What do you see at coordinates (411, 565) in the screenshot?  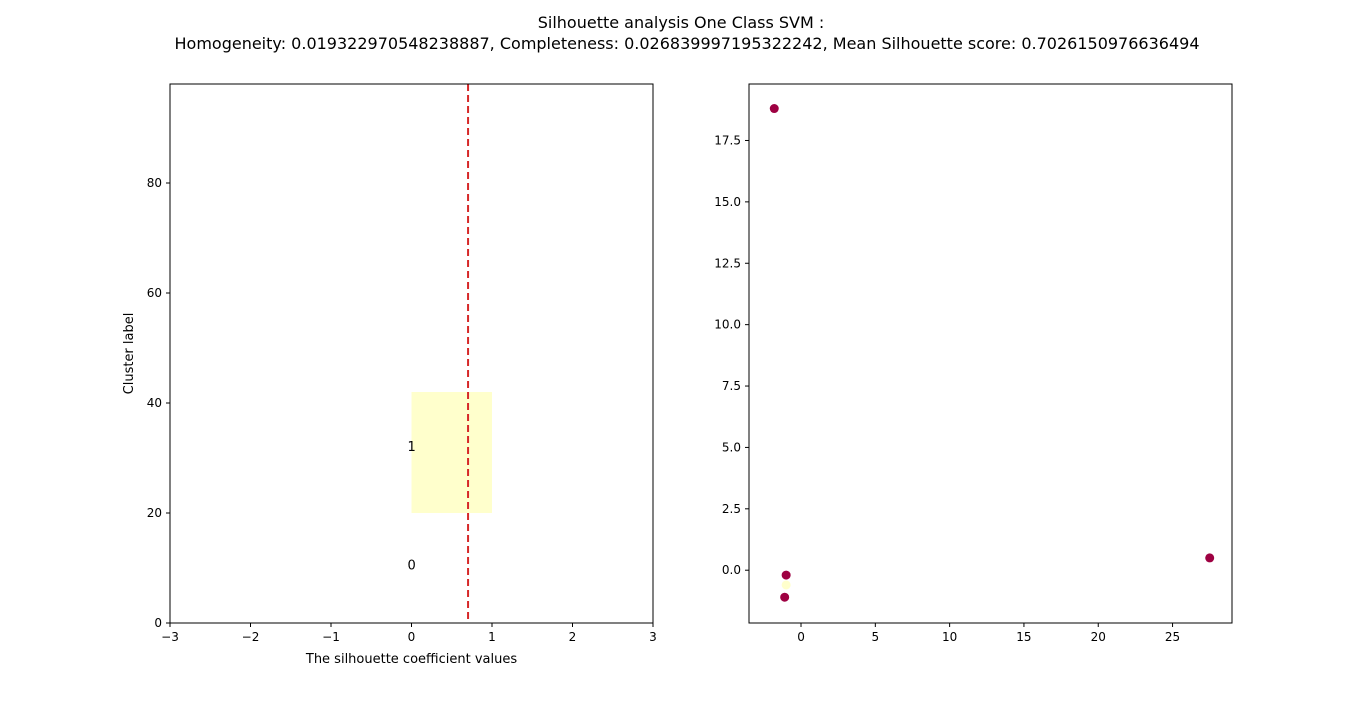 I see `cluster-0-label: 0` at bounding box center [411, 565].